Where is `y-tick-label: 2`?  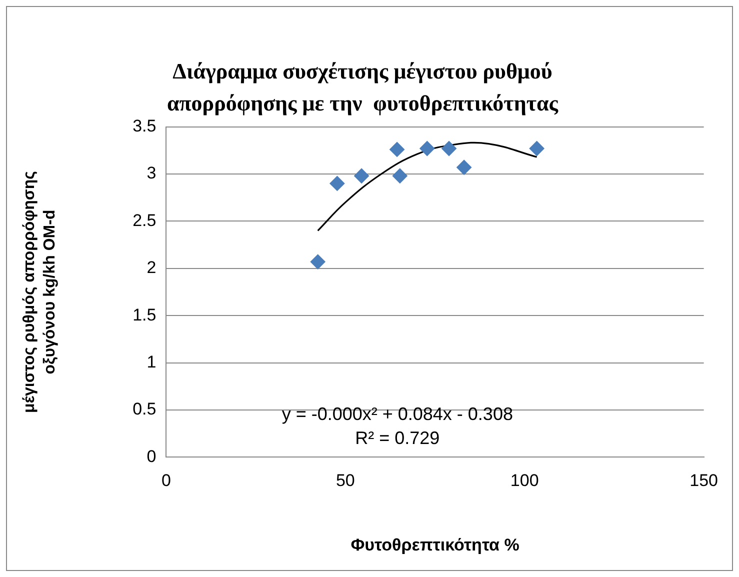 y-tick-label: 2 is located at coordinates (151, 268).